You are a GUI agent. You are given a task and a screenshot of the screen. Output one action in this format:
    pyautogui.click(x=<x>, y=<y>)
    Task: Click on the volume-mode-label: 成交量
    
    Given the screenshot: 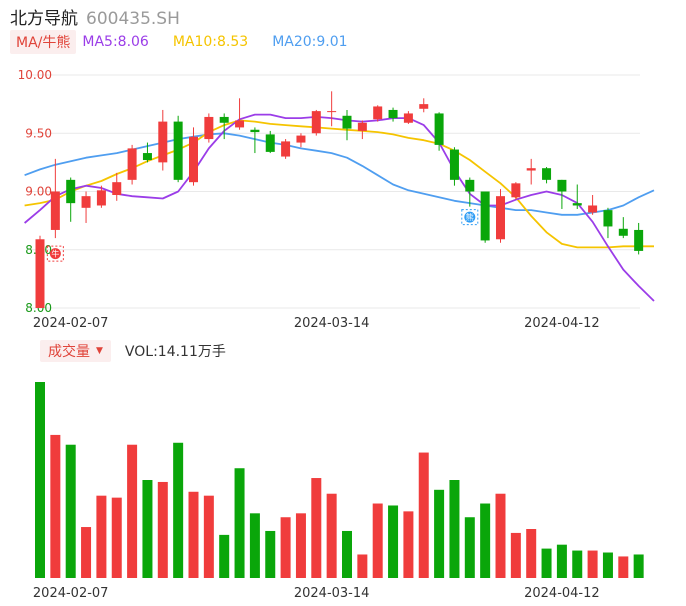 What is the action you would take?
    pyautogui.click(x=69, y=352)
    